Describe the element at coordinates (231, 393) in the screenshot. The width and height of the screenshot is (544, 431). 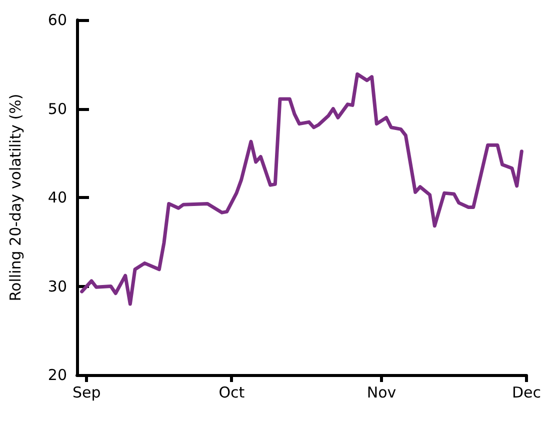
I see `x-tick-label: Oct` at that location.